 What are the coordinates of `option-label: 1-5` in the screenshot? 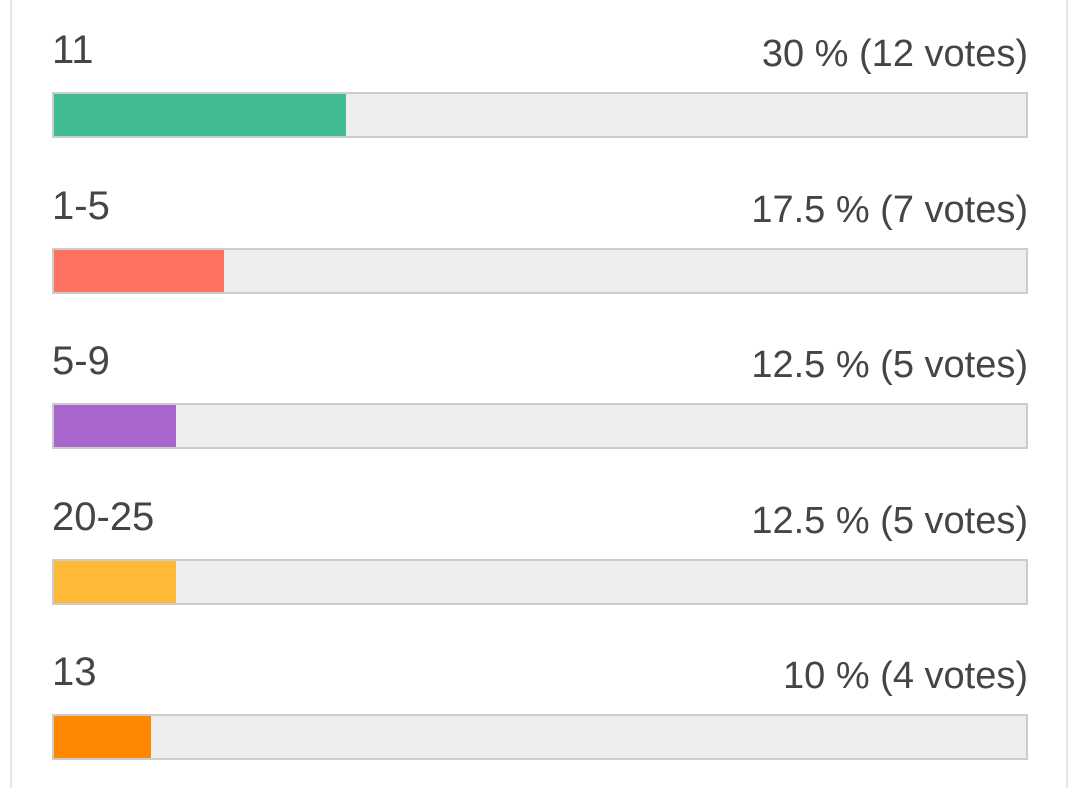 It's located at (81, 205).